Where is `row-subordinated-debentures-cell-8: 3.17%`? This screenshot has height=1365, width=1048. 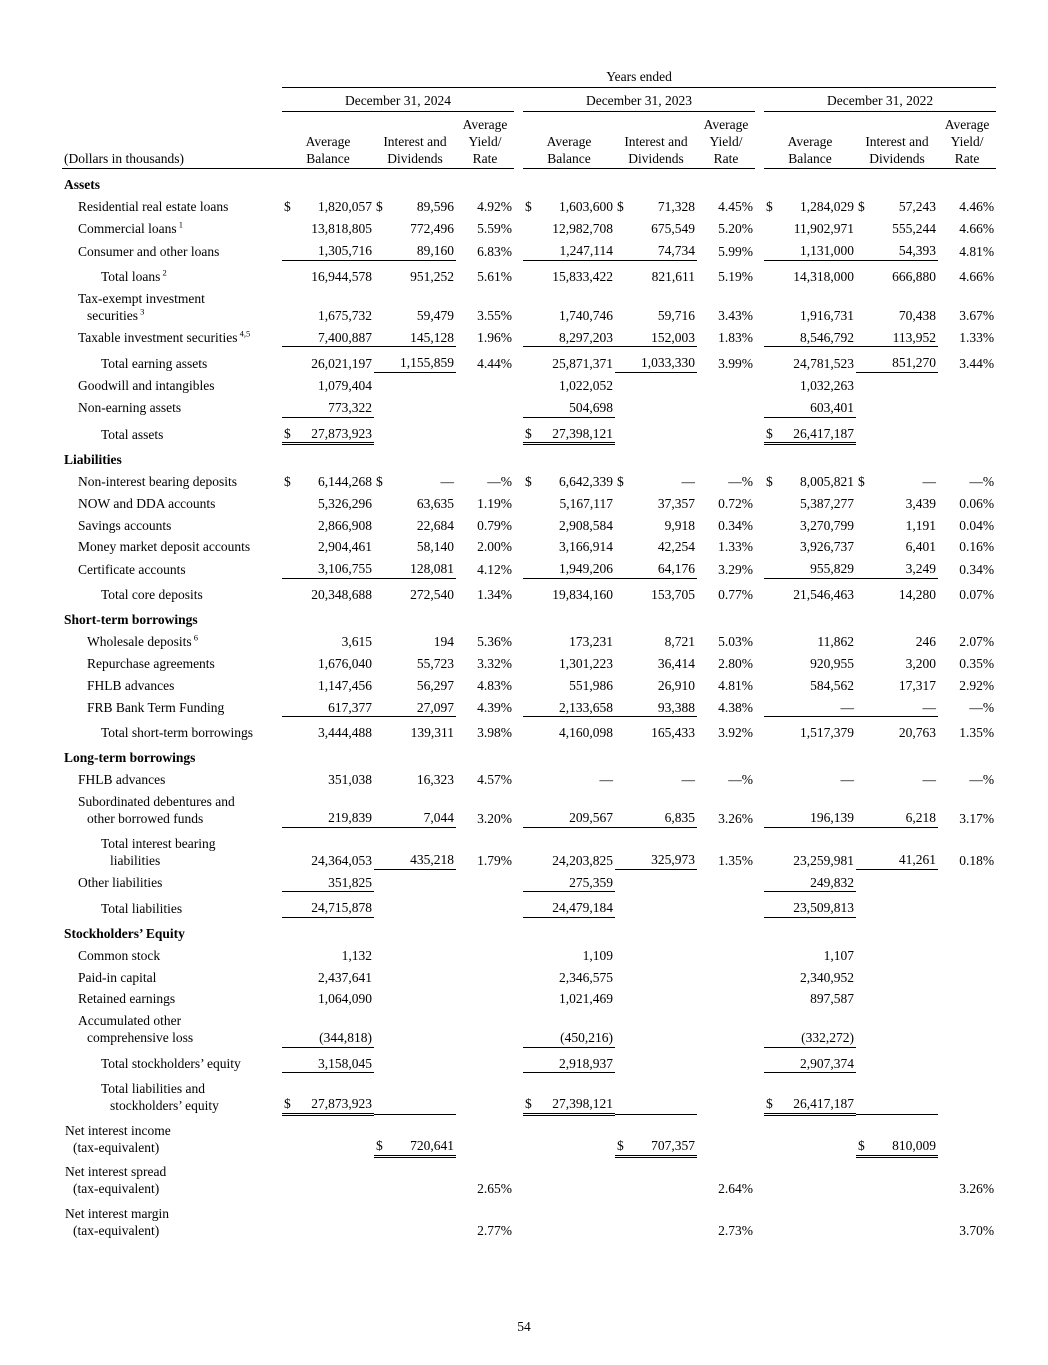 row-subordinated-debentures-cell-8: 3.17% is located at coordinates (977, 818).